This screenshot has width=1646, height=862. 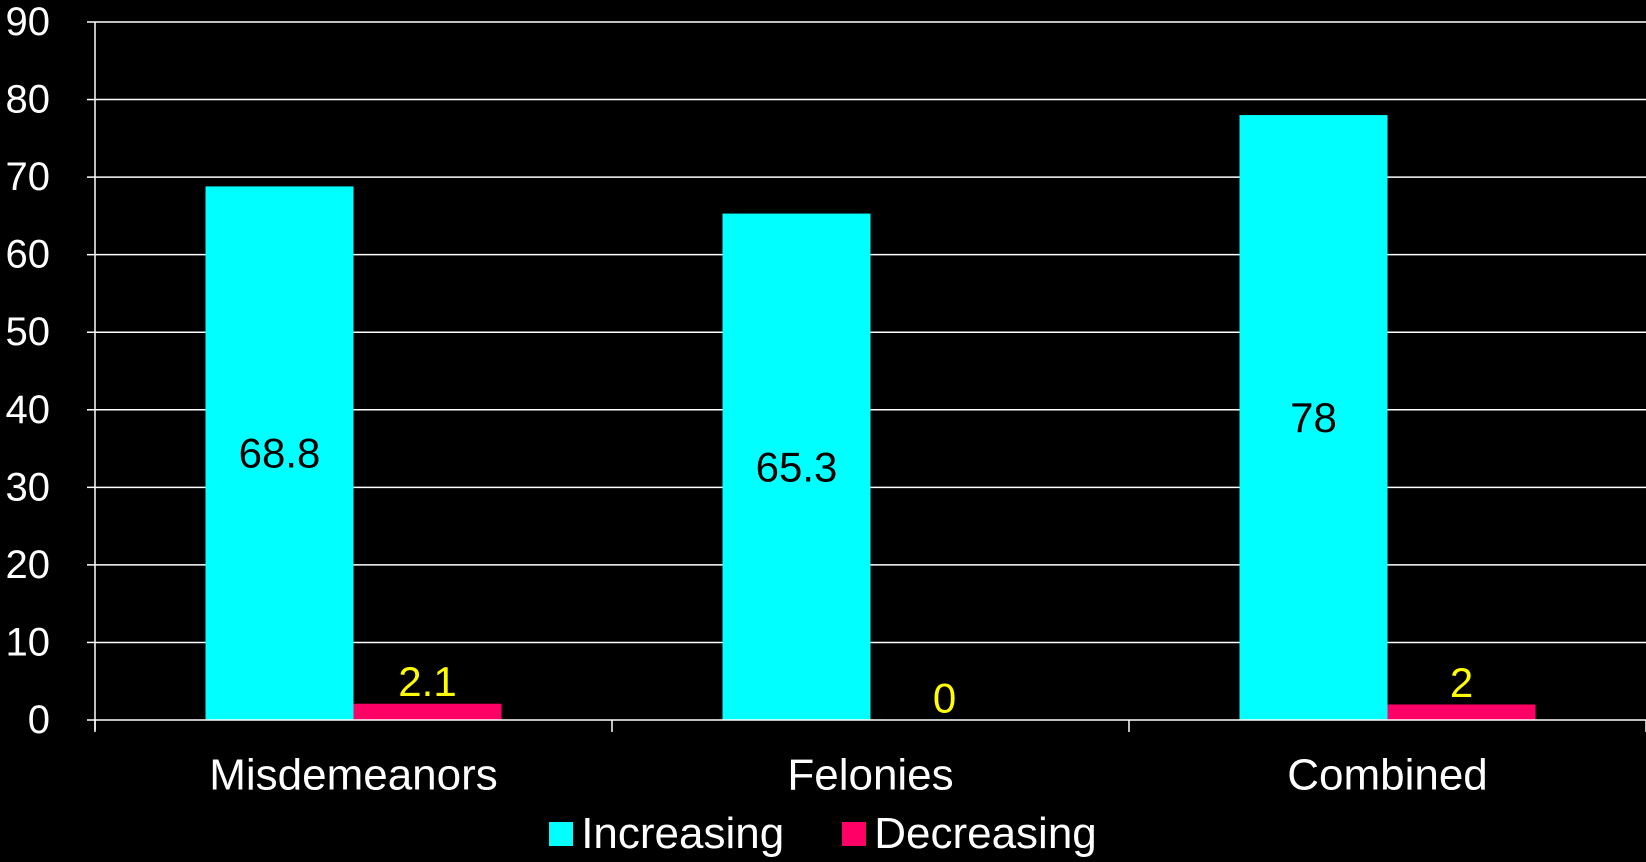 What do you see at coordinates (28, 177) in the screenshot?
I see `y-tick-label: 70` at bounding box center [28, 177].